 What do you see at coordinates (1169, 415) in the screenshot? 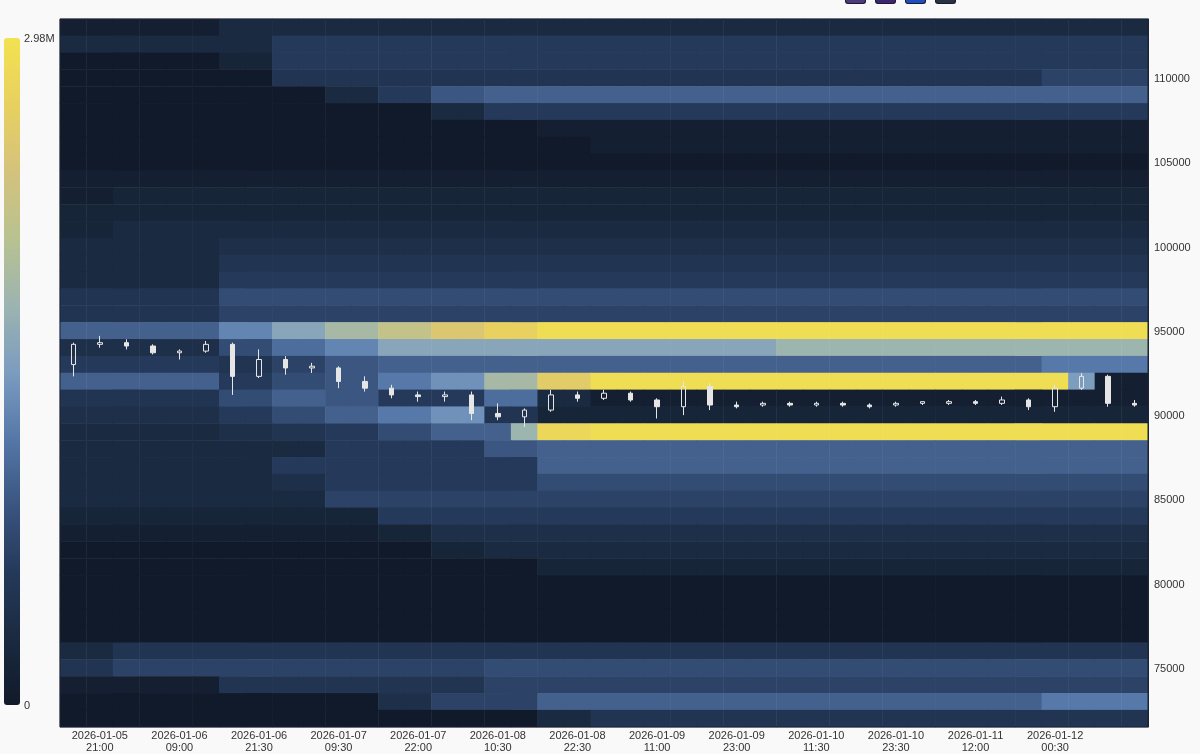
I see `y-tick-label: 90000` at bounding box center [1169, 415].